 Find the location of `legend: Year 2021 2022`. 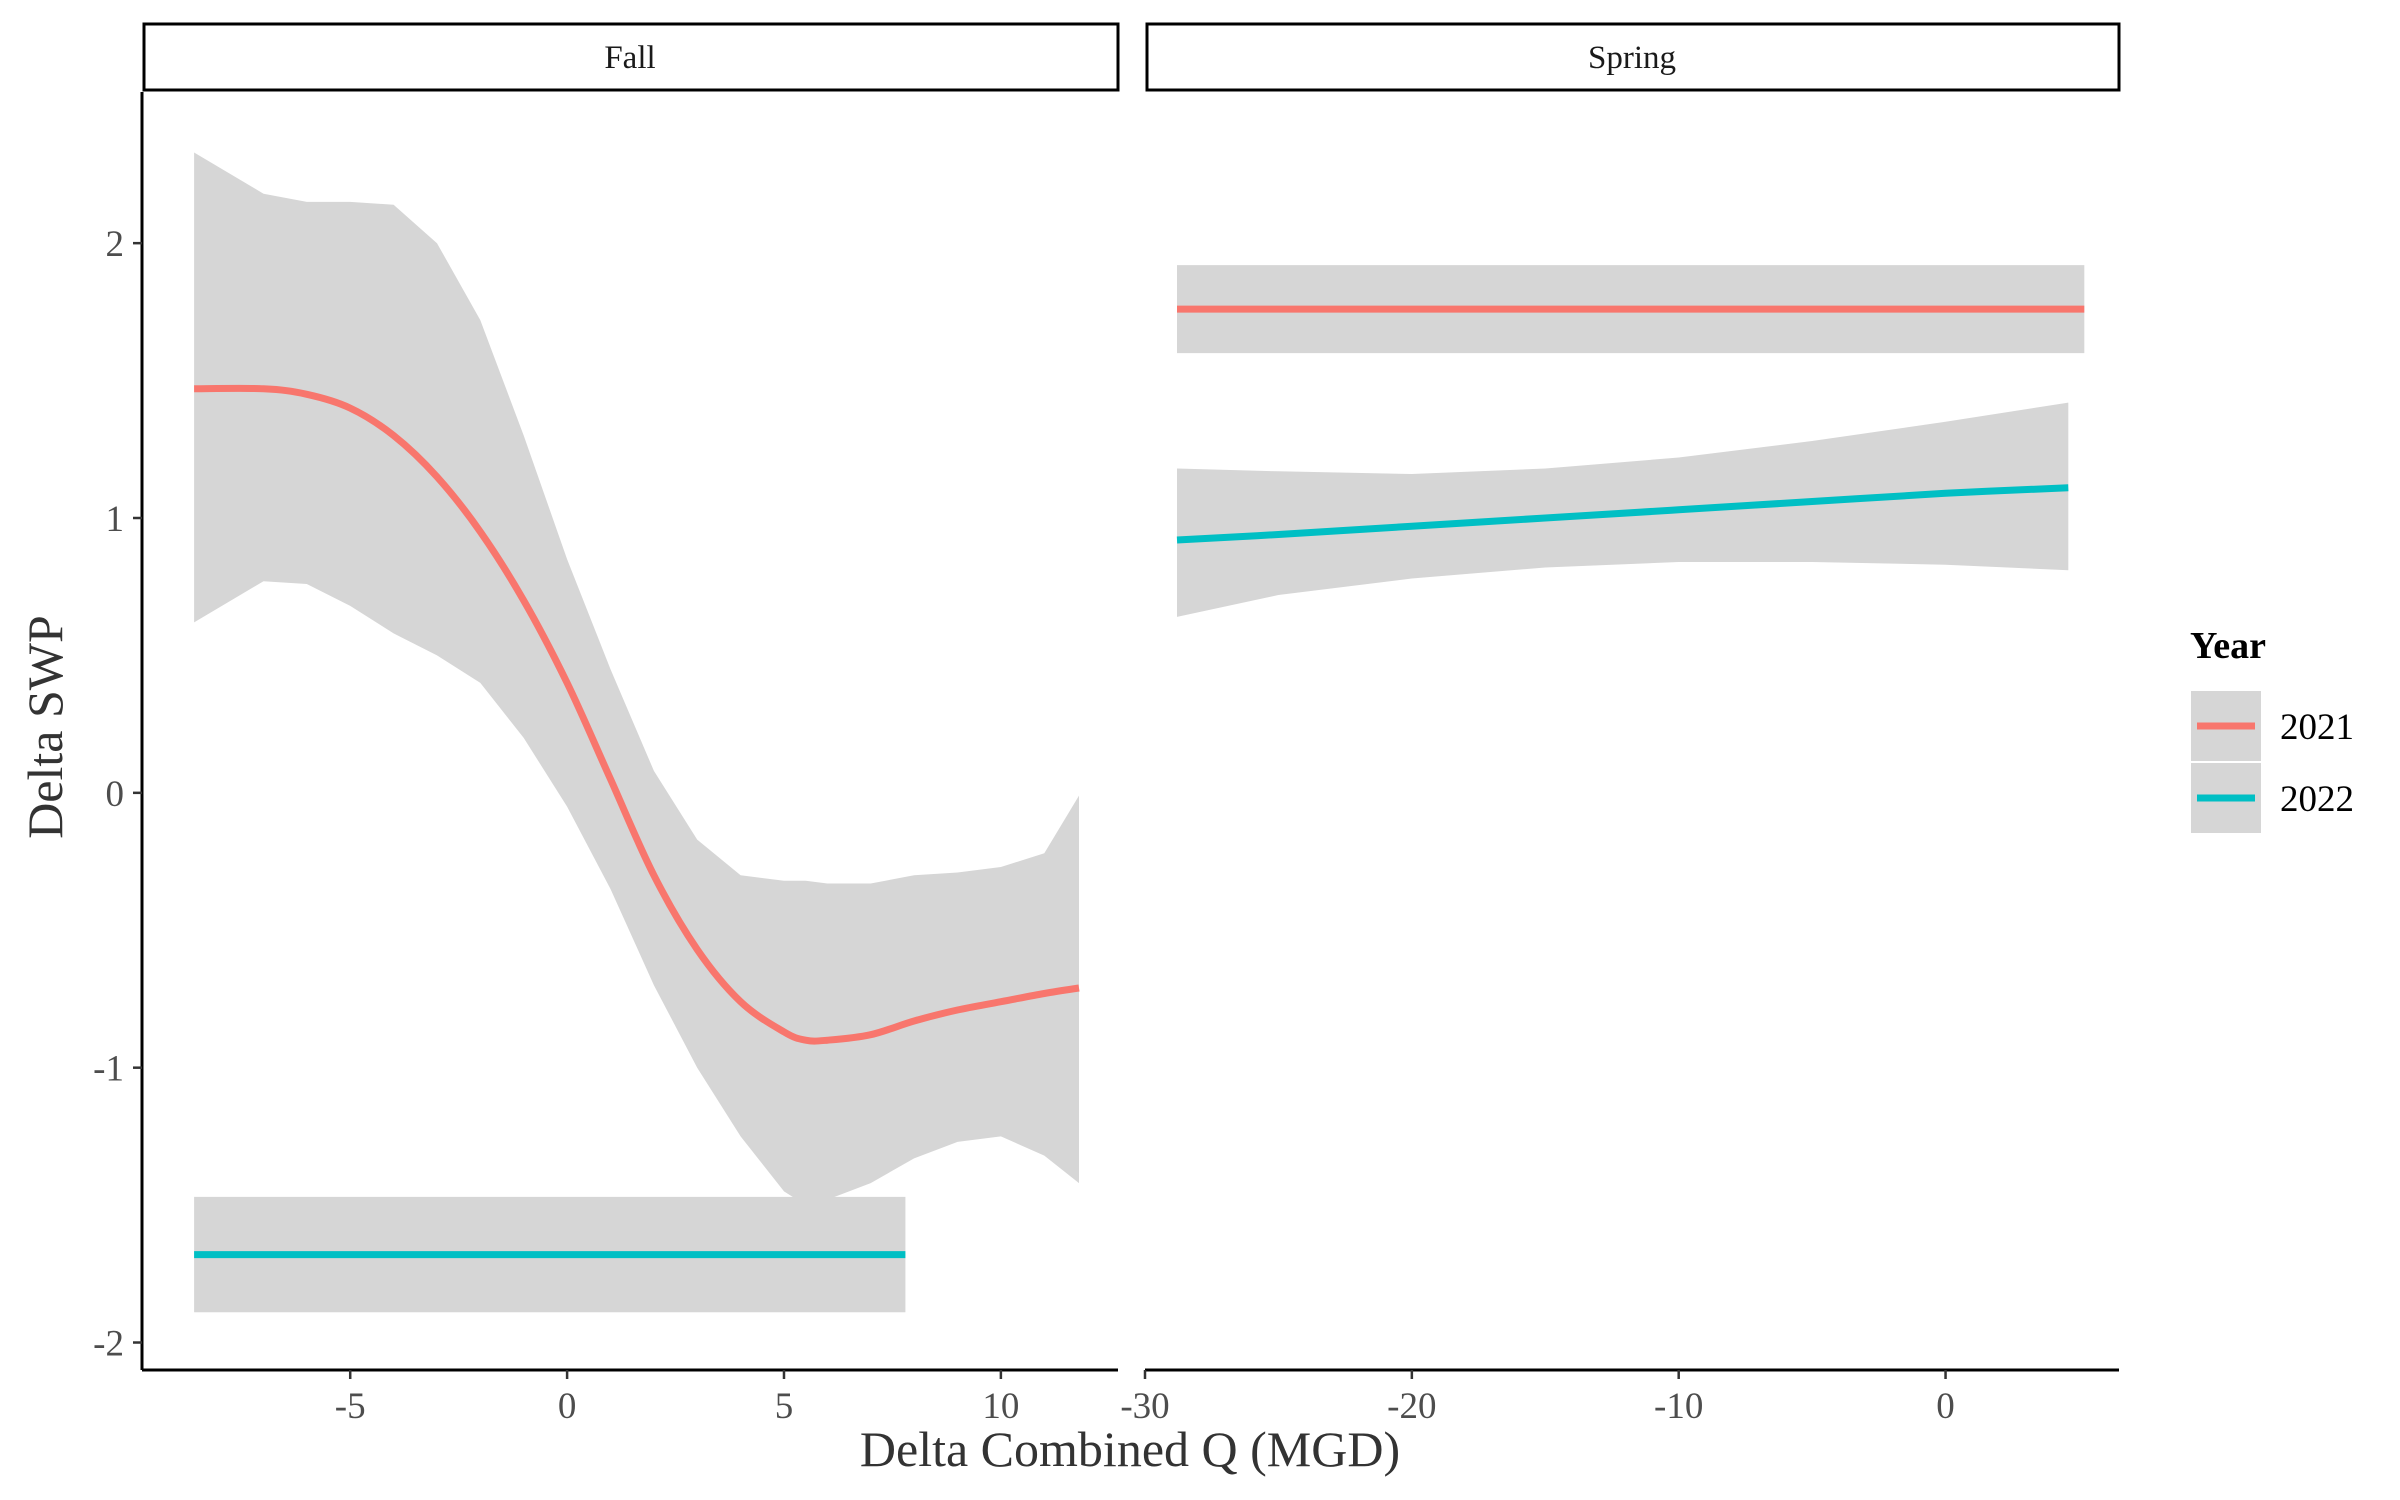

legend: Year 2021 2022 is located at coordinates (2271, 730).